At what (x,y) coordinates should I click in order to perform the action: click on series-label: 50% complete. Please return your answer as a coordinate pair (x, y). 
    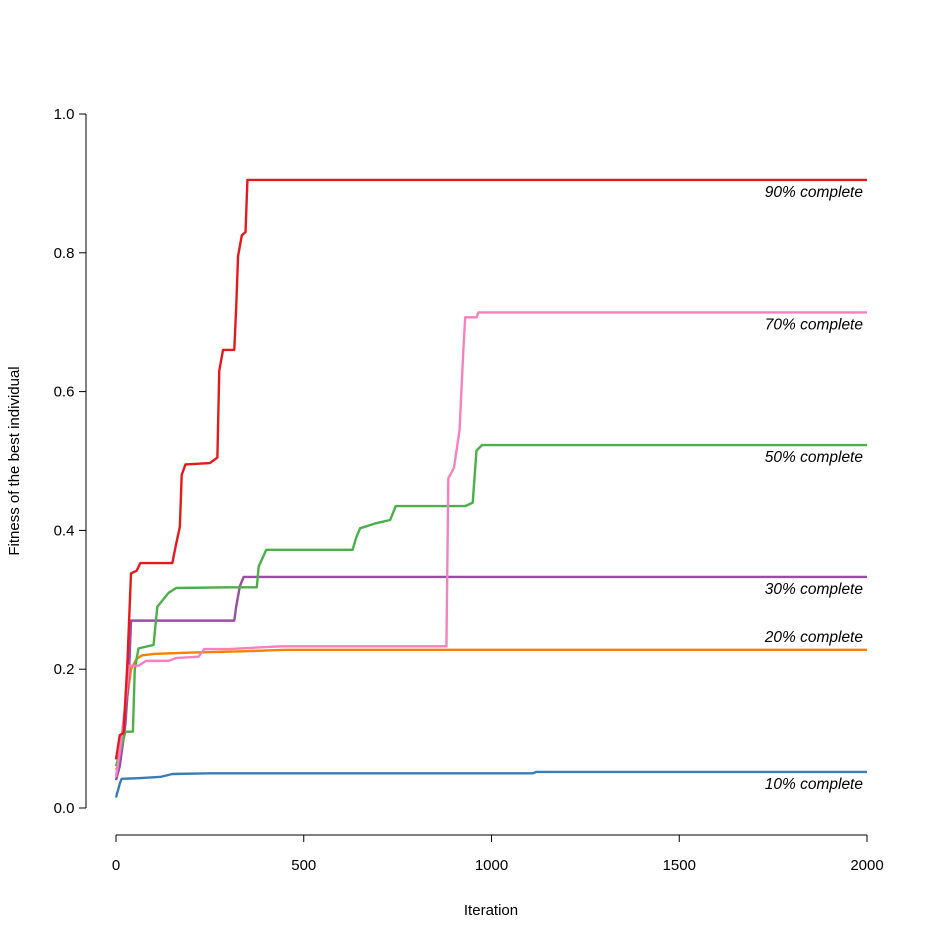
    Looking at the image, I should click on (814, 457).